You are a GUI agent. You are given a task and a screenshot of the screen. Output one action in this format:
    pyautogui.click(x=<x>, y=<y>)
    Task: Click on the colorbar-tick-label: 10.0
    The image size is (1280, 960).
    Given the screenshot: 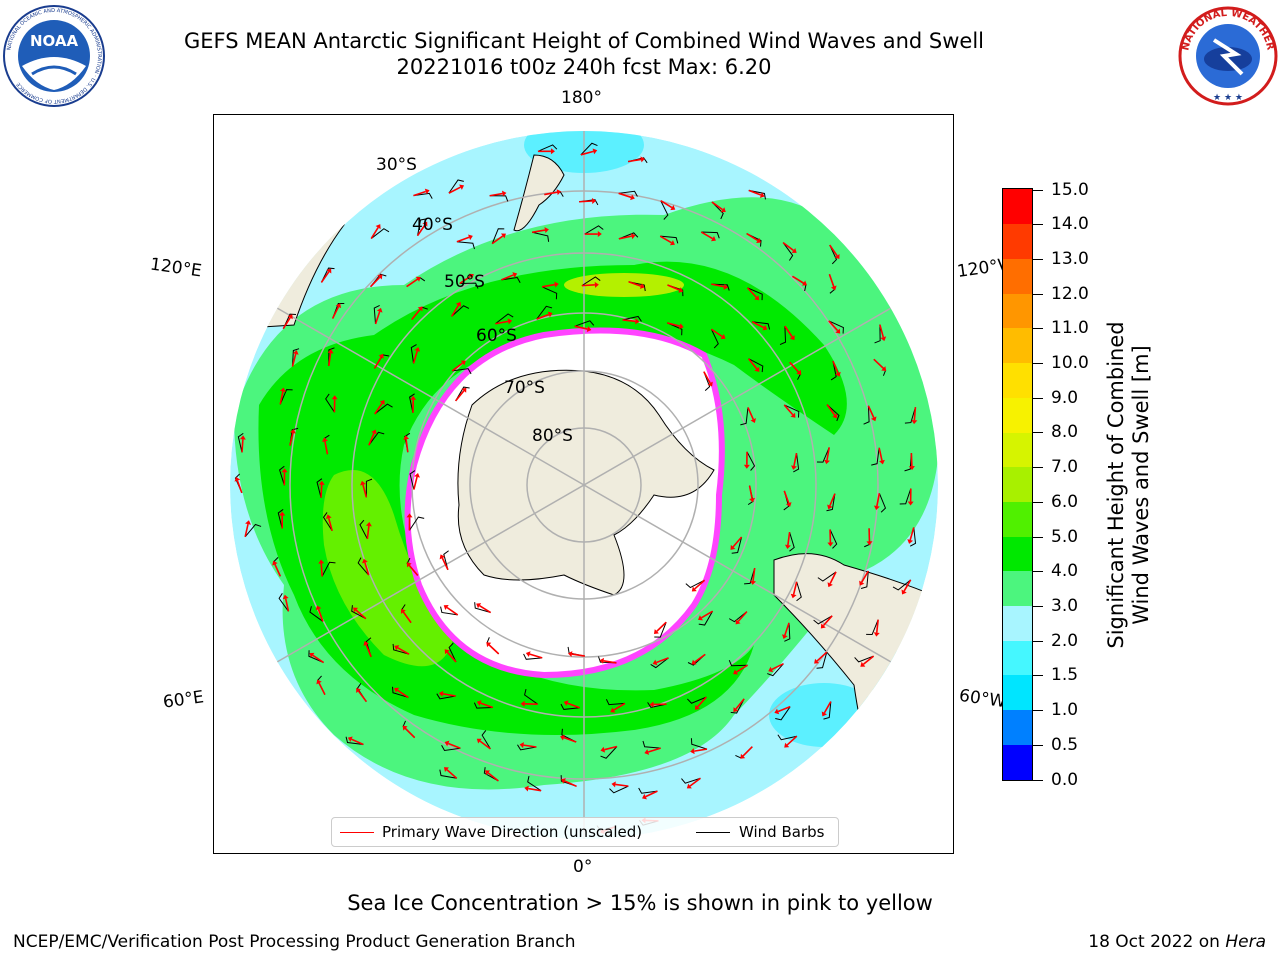 What is the action you would take?
    pyautogui.click(x=1070, y=363)
    